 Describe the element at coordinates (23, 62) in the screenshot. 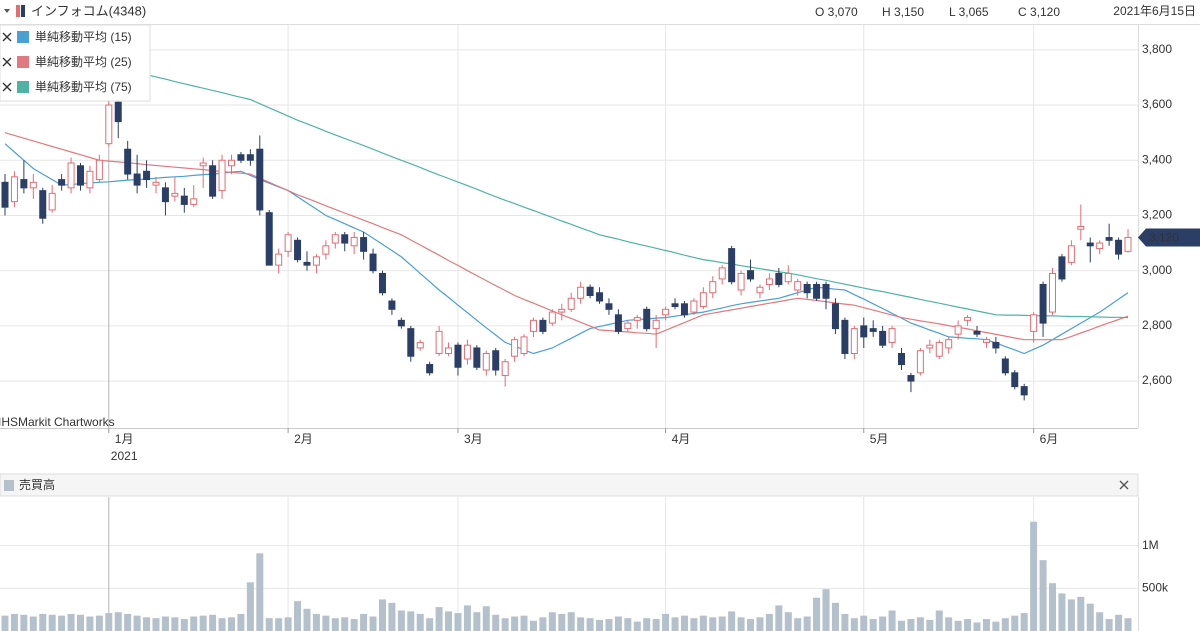

I see `legend-swatch` at that location.